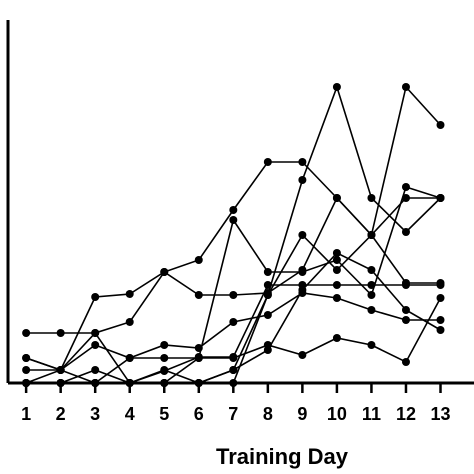  Describe the element at coordinates (233, 414) in the screenshot. I see `x-tick-label: 7` at that location.